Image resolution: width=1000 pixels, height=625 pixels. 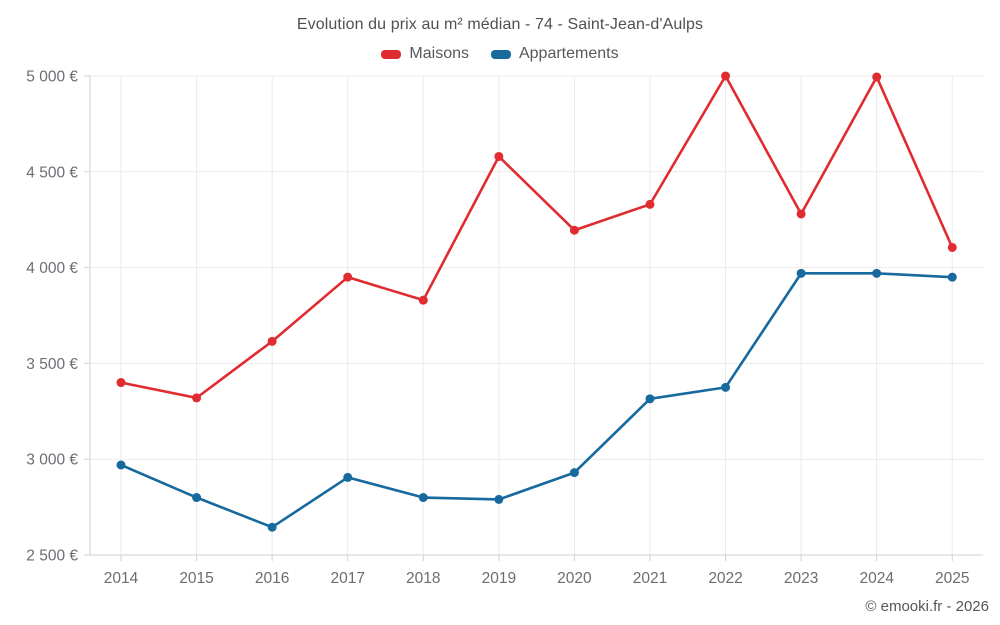 What do you see at coordinates (574, 230) in the screenshot?
I see `data-point-maisons-2020` at bounding box center [574, 230].